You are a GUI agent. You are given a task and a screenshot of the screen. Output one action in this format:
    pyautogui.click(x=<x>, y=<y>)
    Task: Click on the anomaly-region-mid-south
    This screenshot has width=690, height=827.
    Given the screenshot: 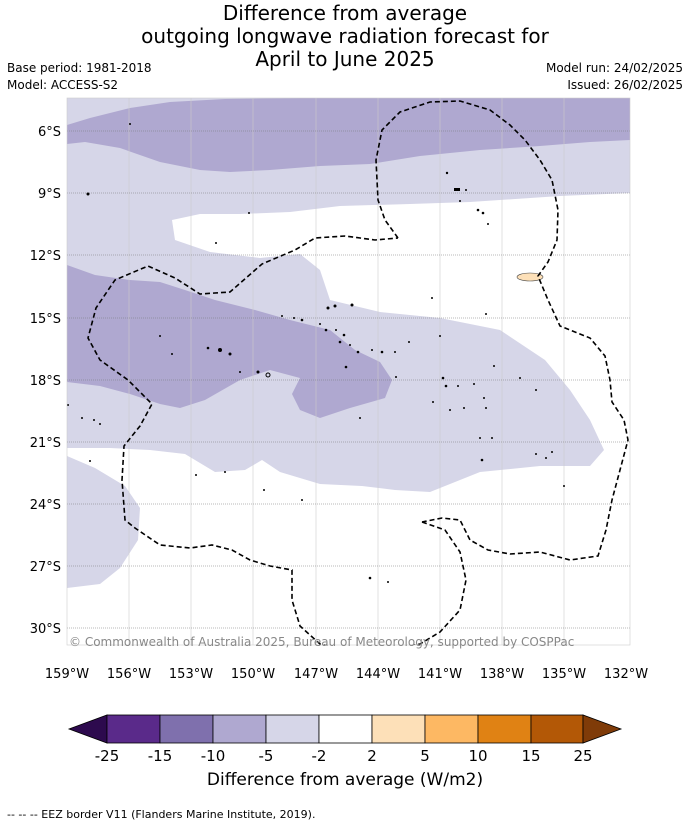 What is the action you would take?
    pyautogui.click(x=229, y=341)
    